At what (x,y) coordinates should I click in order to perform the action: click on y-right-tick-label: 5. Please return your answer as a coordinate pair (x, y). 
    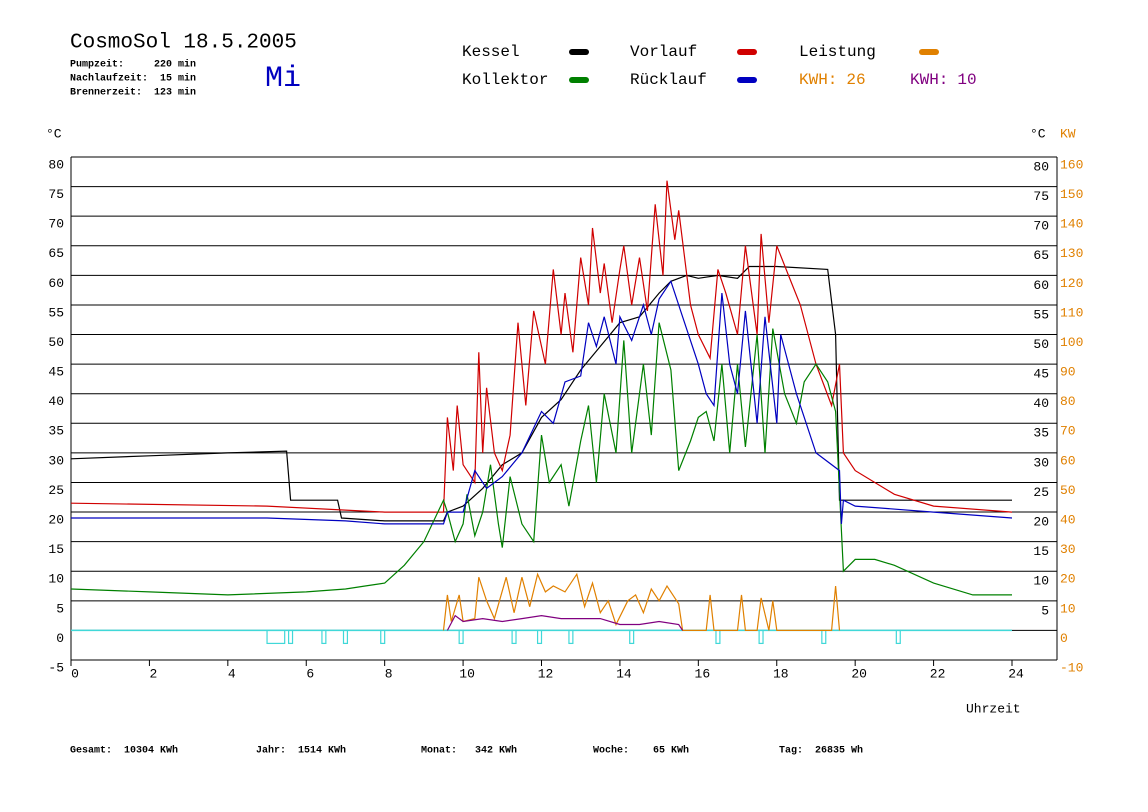
    Looking at the image, I should click on (1045, 610).